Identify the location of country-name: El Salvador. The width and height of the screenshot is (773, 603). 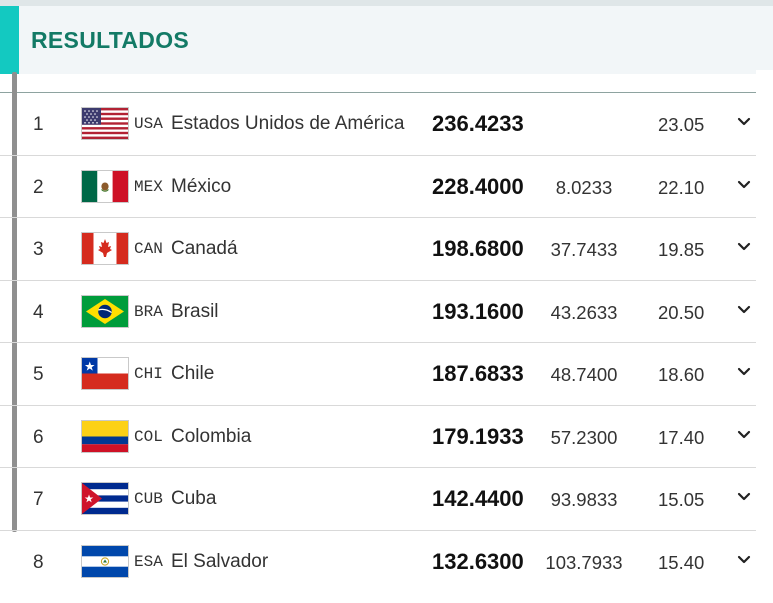
(220, 561).